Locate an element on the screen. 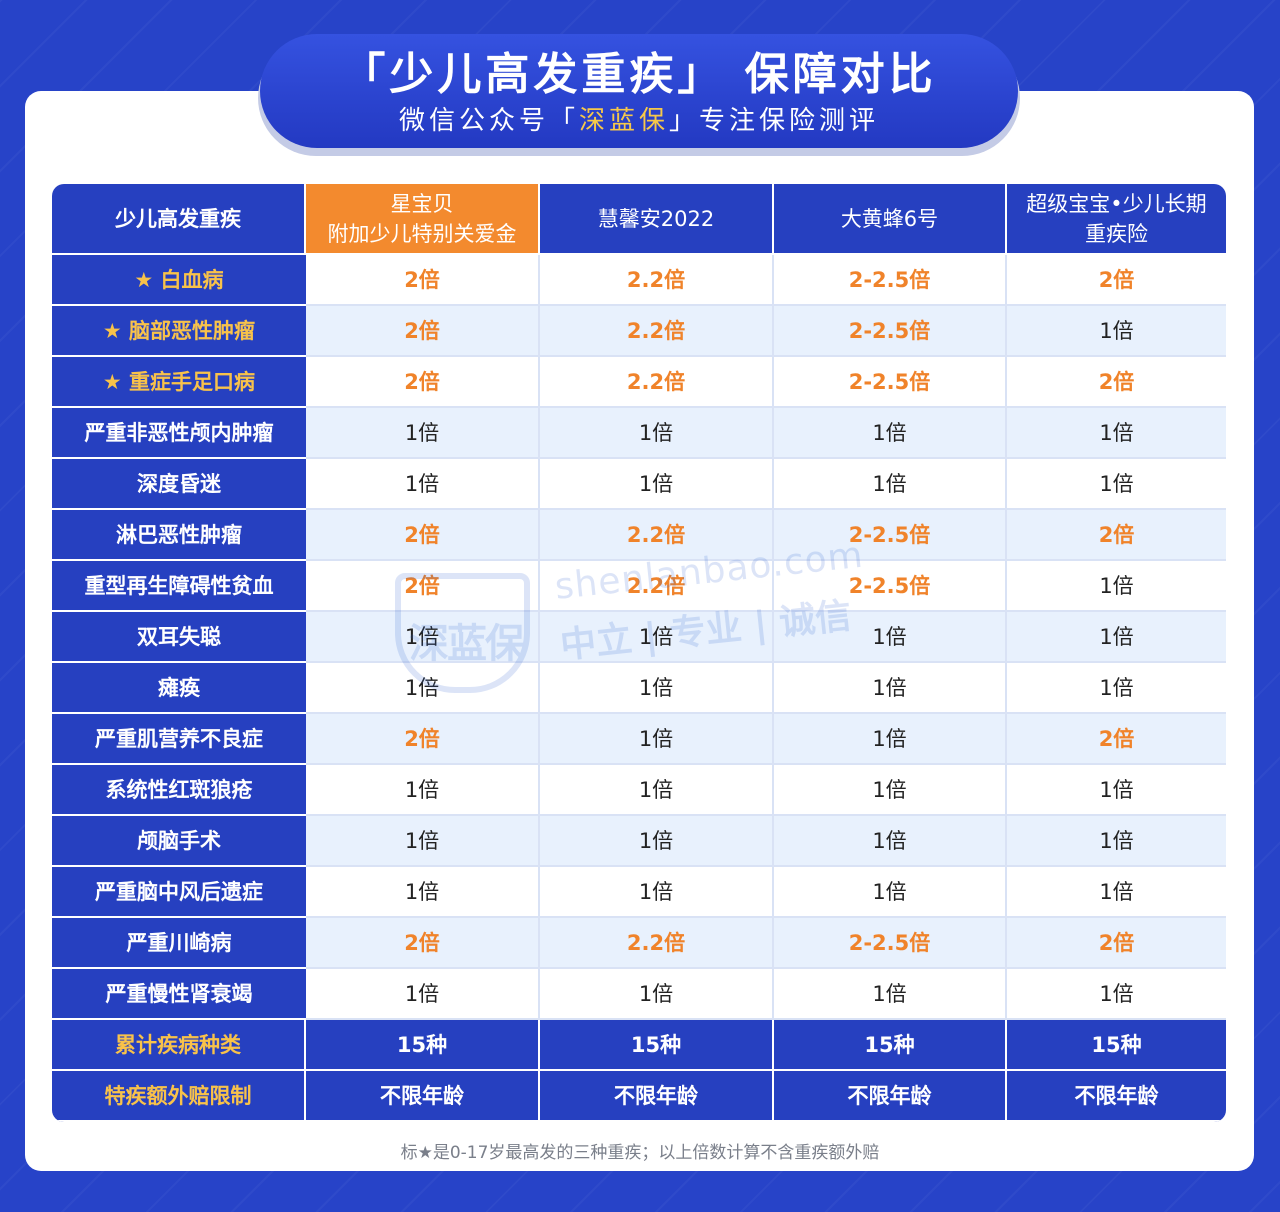  row-label: 严重非恶性颅内肿瘤 is located at coordinates (179, 433).